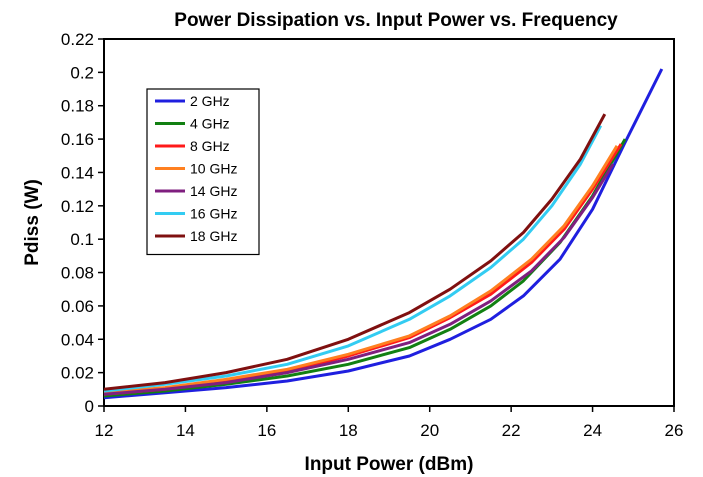 This screenshot has width=703, height=477. What do you see at coordinates (592, 430) in the screenshot?
I see `x-tick-label: 24` at bounding box center [592, 430].